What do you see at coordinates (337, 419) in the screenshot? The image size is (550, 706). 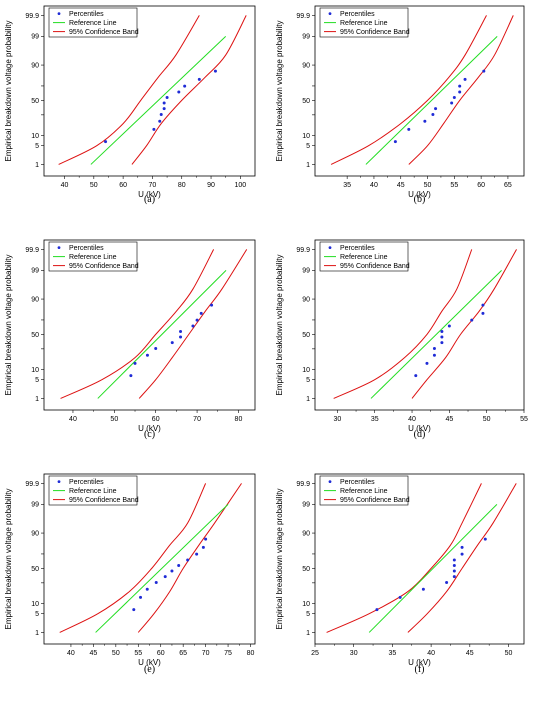 I see `x-tick-label: 30` at bounding box center [337, 419].